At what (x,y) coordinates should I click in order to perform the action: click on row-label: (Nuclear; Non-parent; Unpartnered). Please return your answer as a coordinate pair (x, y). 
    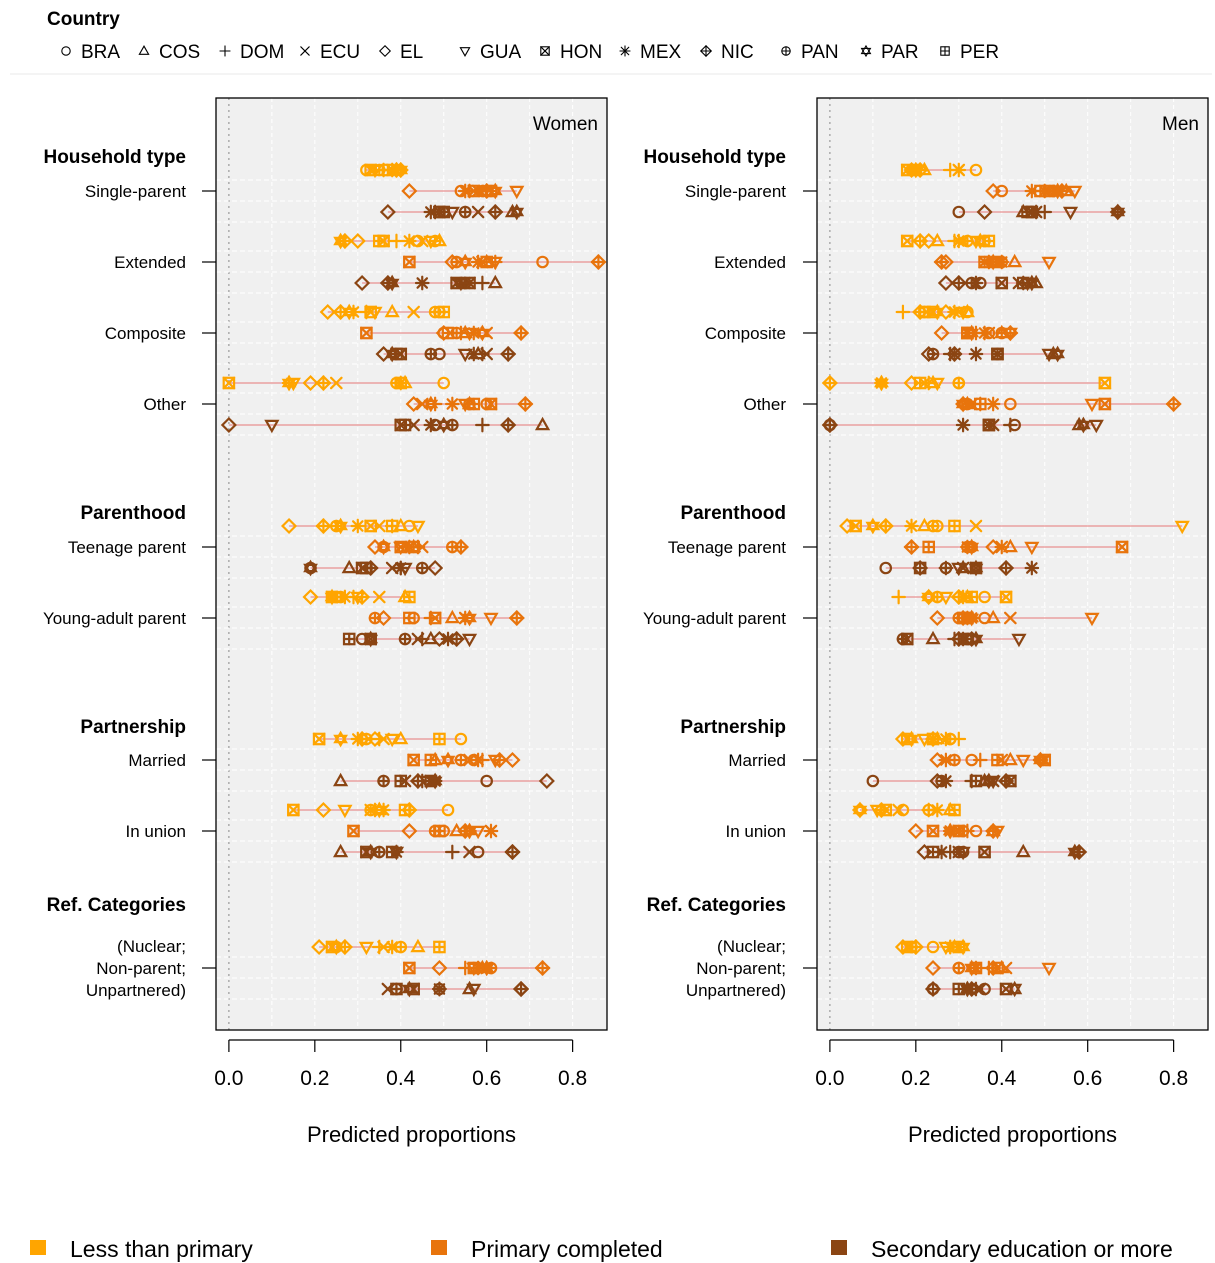
    Looking at the image, I should click on (736, 968).